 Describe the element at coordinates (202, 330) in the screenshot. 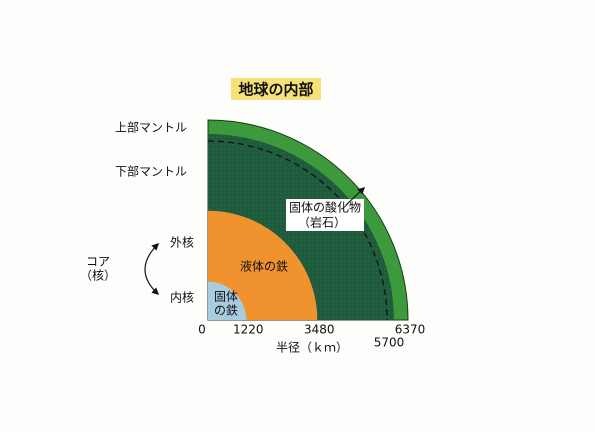

I see `tick-label: 0` at that location.